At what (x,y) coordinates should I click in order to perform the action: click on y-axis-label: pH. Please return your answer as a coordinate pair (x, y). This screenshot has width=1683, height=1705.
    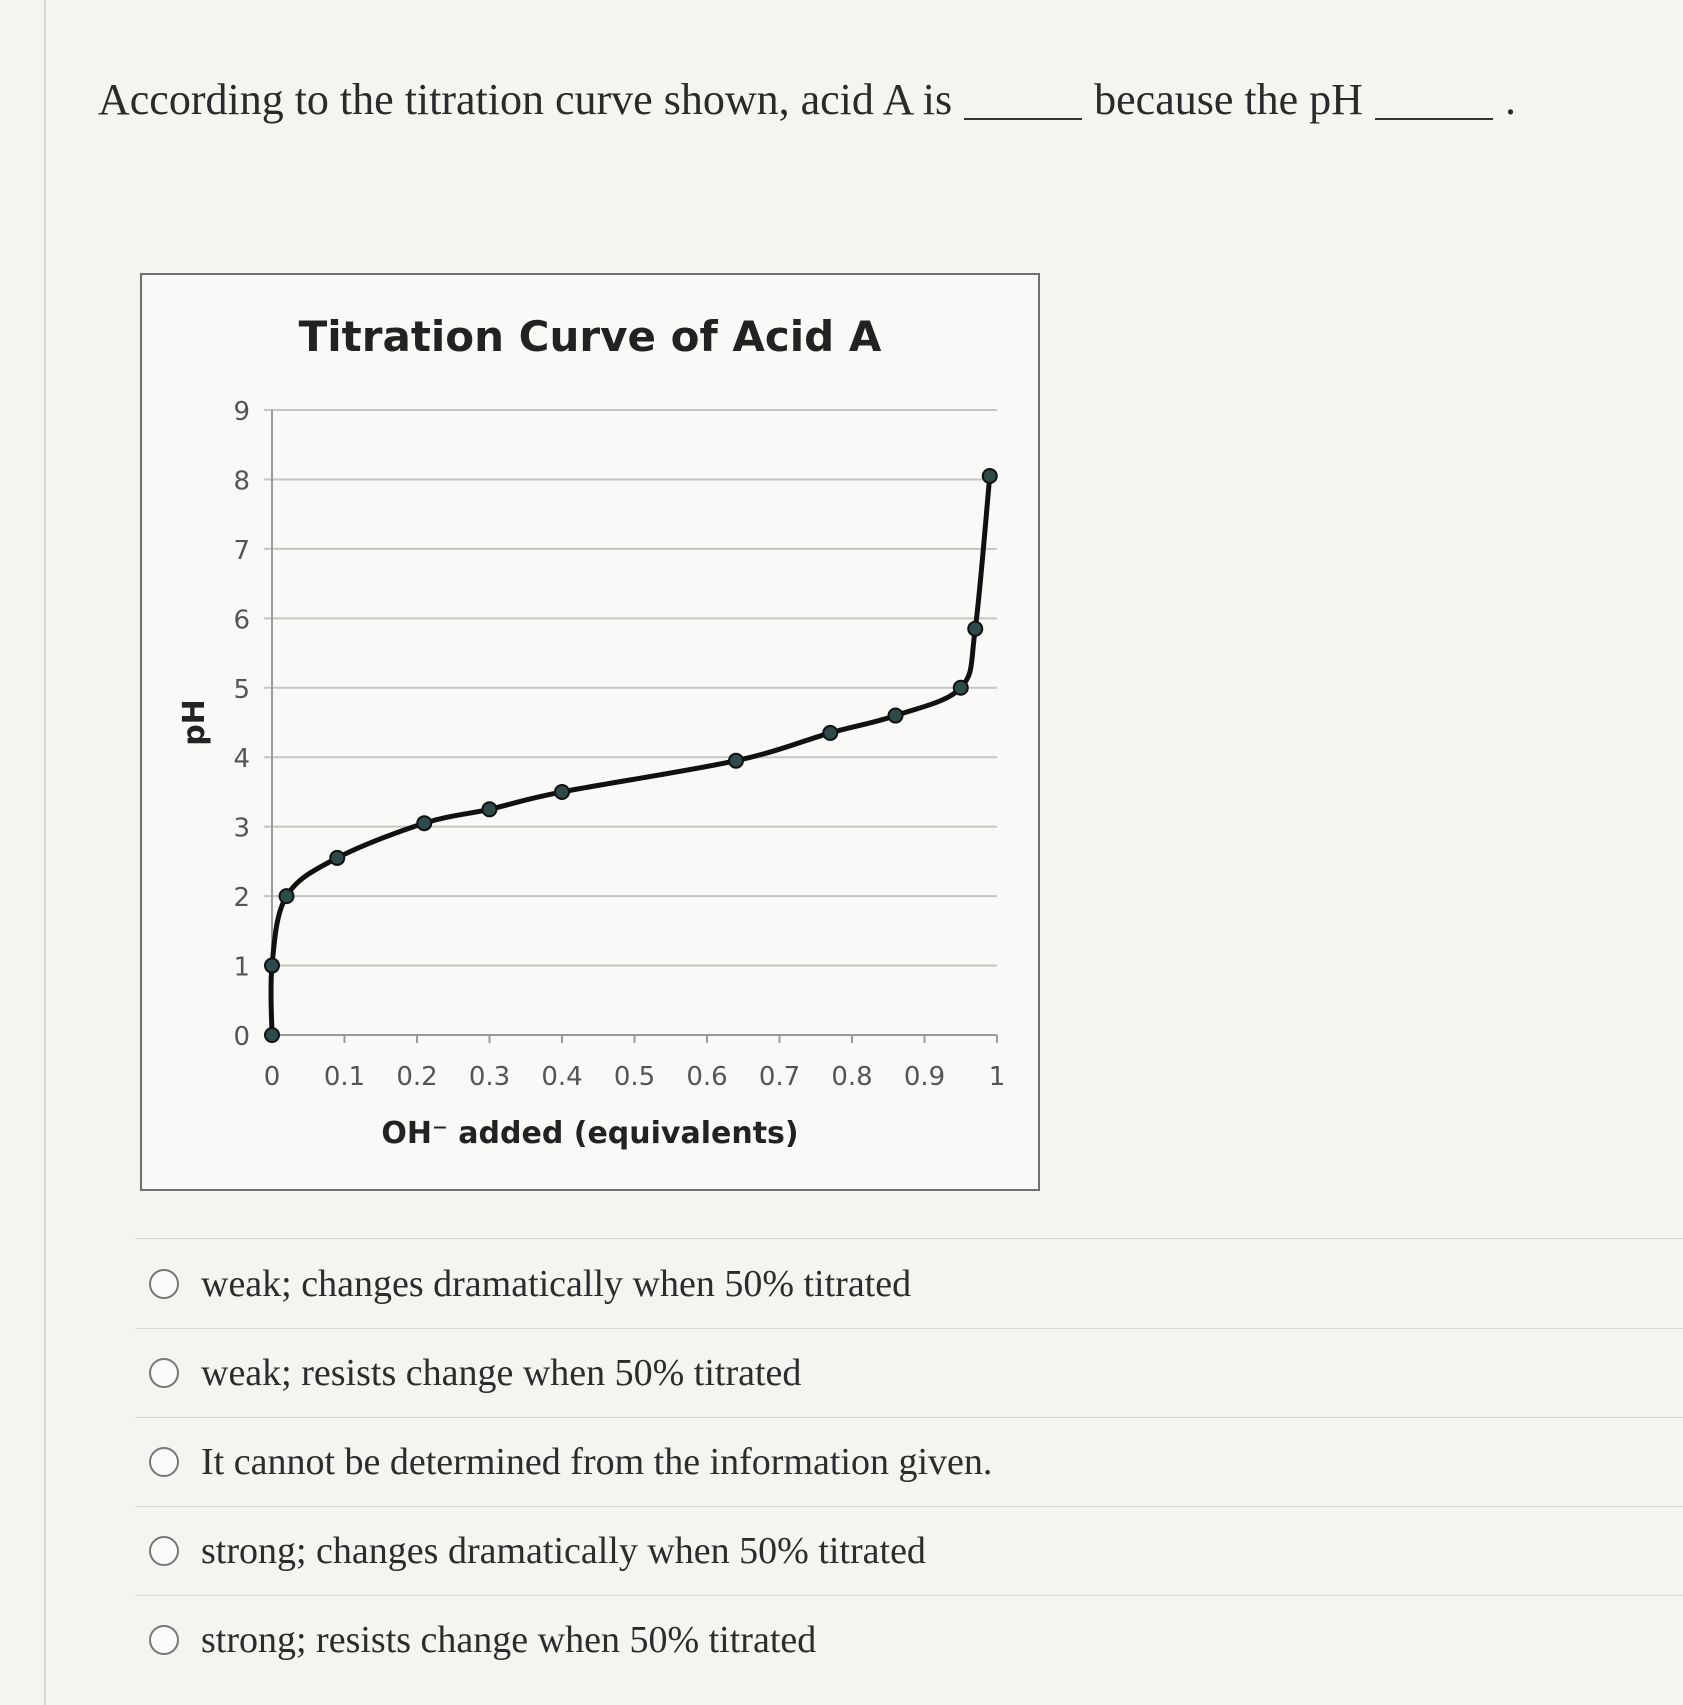
    Looking at the image, I should click on (194, 722).